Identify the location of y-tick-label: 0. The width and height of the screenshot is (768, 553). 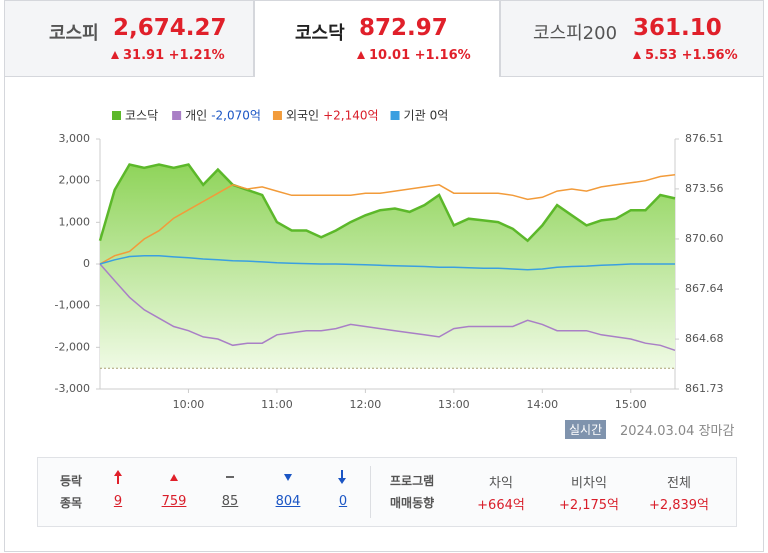
(86, 263).